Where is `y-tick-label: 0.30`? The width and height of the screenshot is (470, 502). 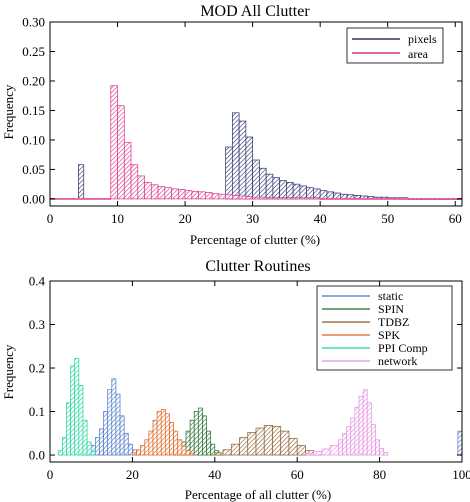 y-tick-label: 0.30 is located at coordinates (33, 22).